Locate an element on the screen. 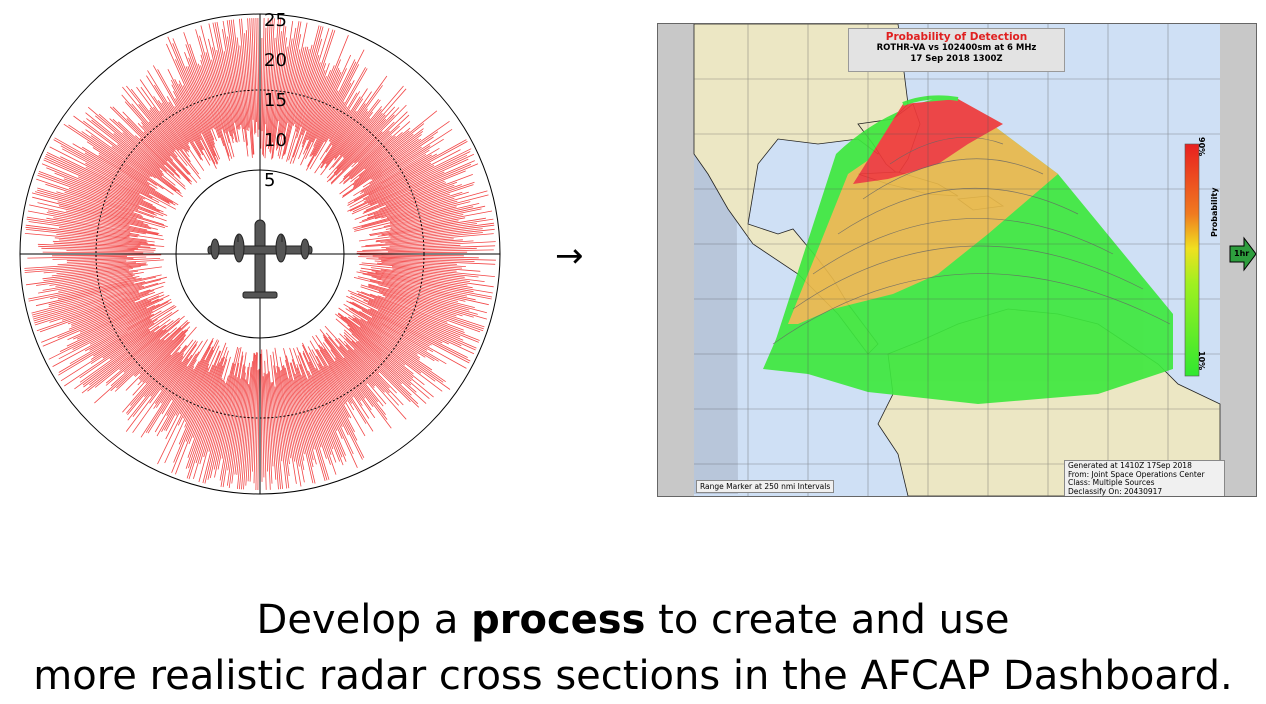 The image size is (1266, 704). map-title: Probability of Detection is located at coordinates (956, 37).